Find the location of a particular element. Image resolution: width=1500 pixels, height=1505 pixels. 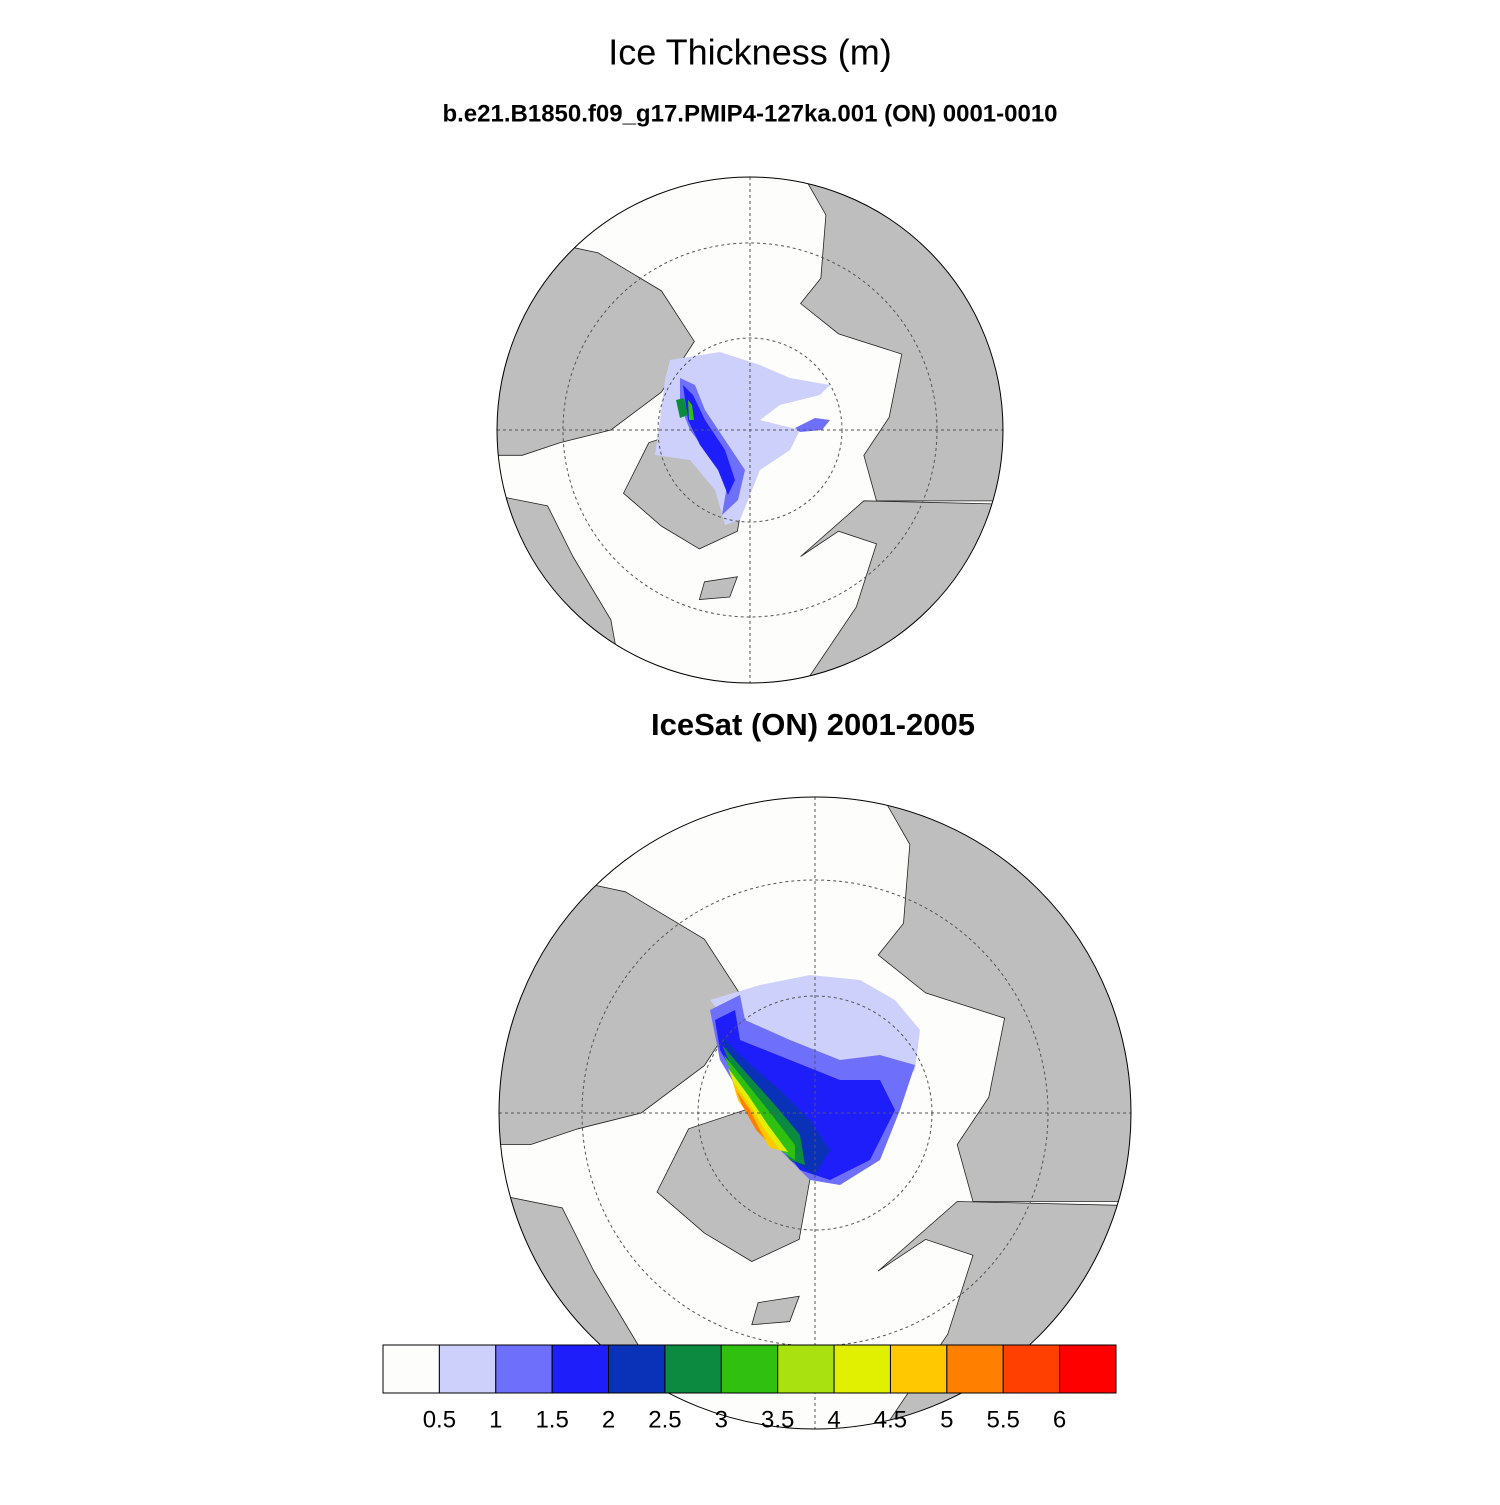

colorbar-label: 3.5 is located at coordinates (777, 1419).